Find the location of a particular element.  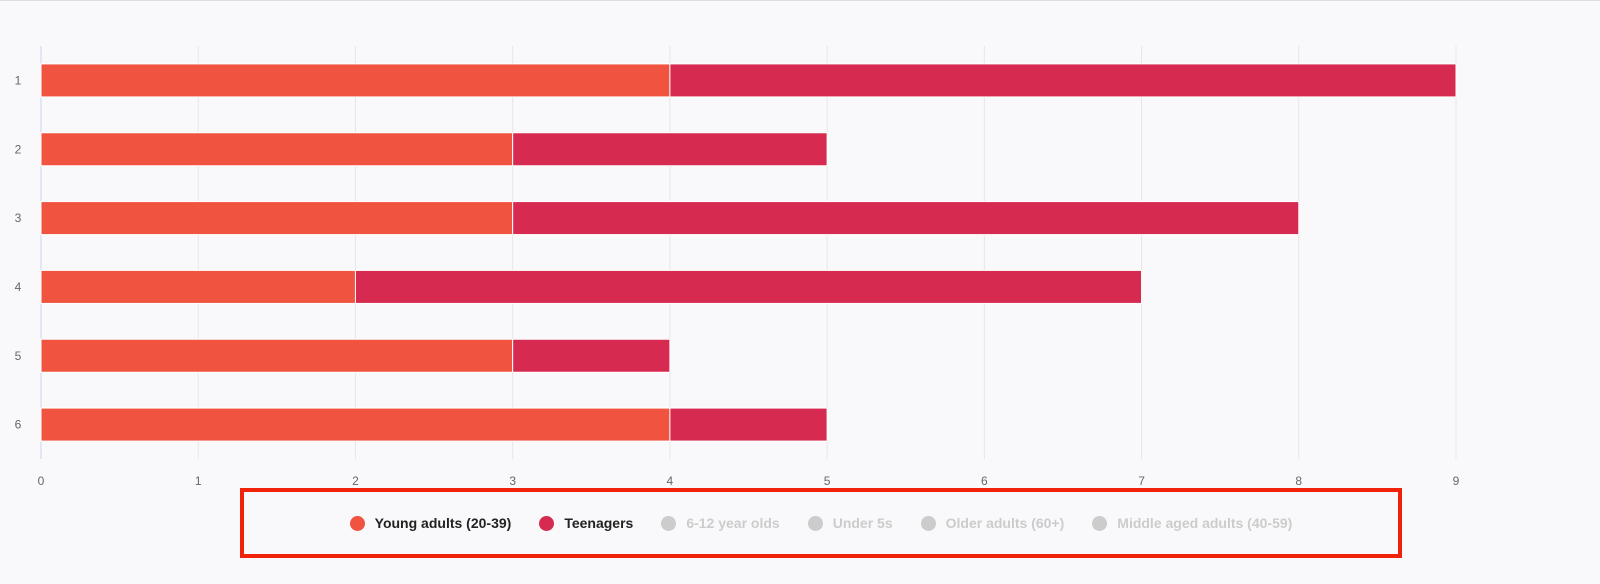

y-tick-label: 5 is located at coordinates (18, 356).